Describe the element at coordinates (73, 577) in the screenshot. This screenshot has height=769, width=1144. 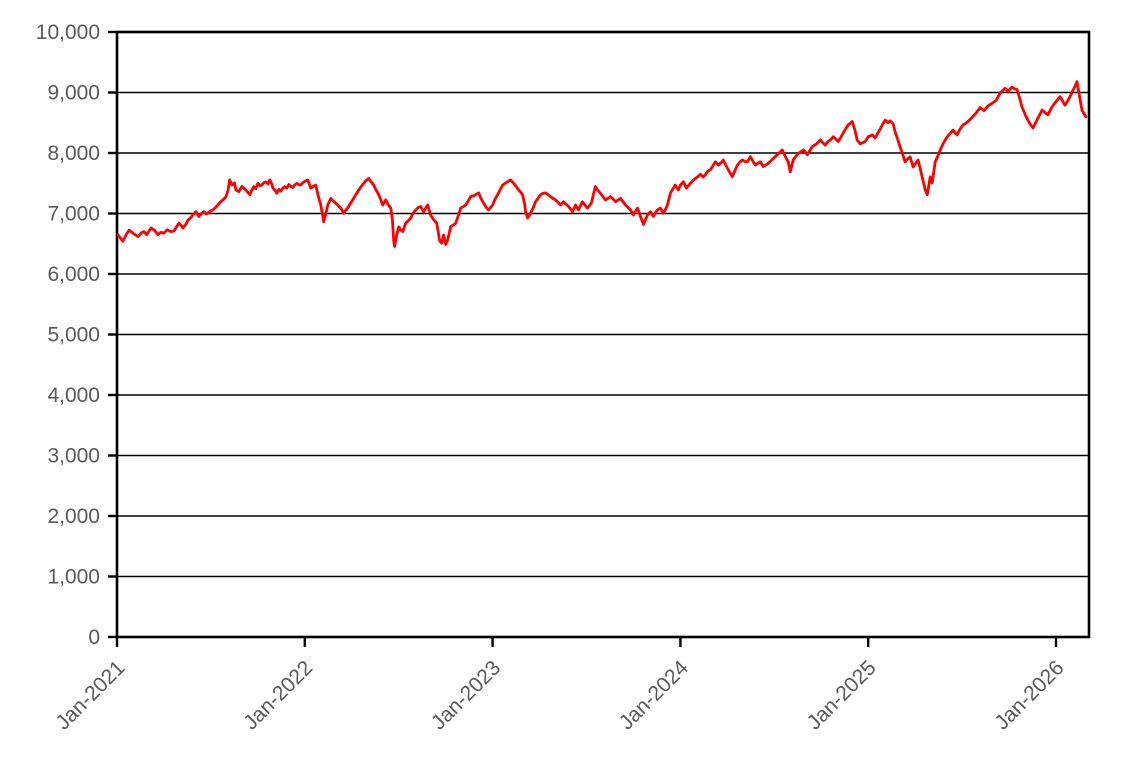
I see `y-tick-label: 1,000` at that location.